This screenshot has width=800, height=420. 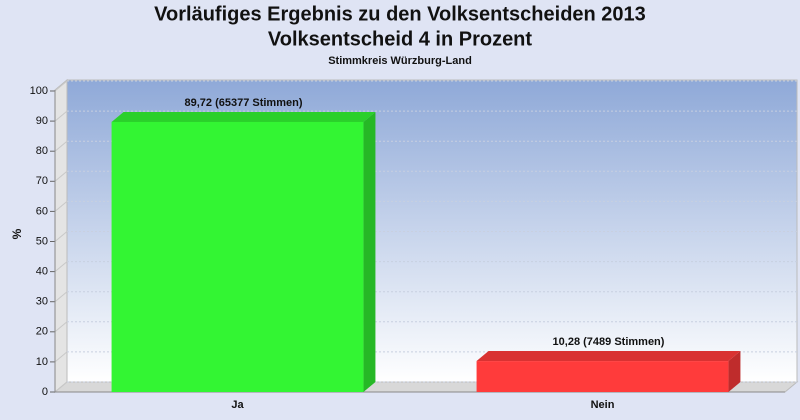 I want to click on y-axis-label: %, so click(x=17, y=233).